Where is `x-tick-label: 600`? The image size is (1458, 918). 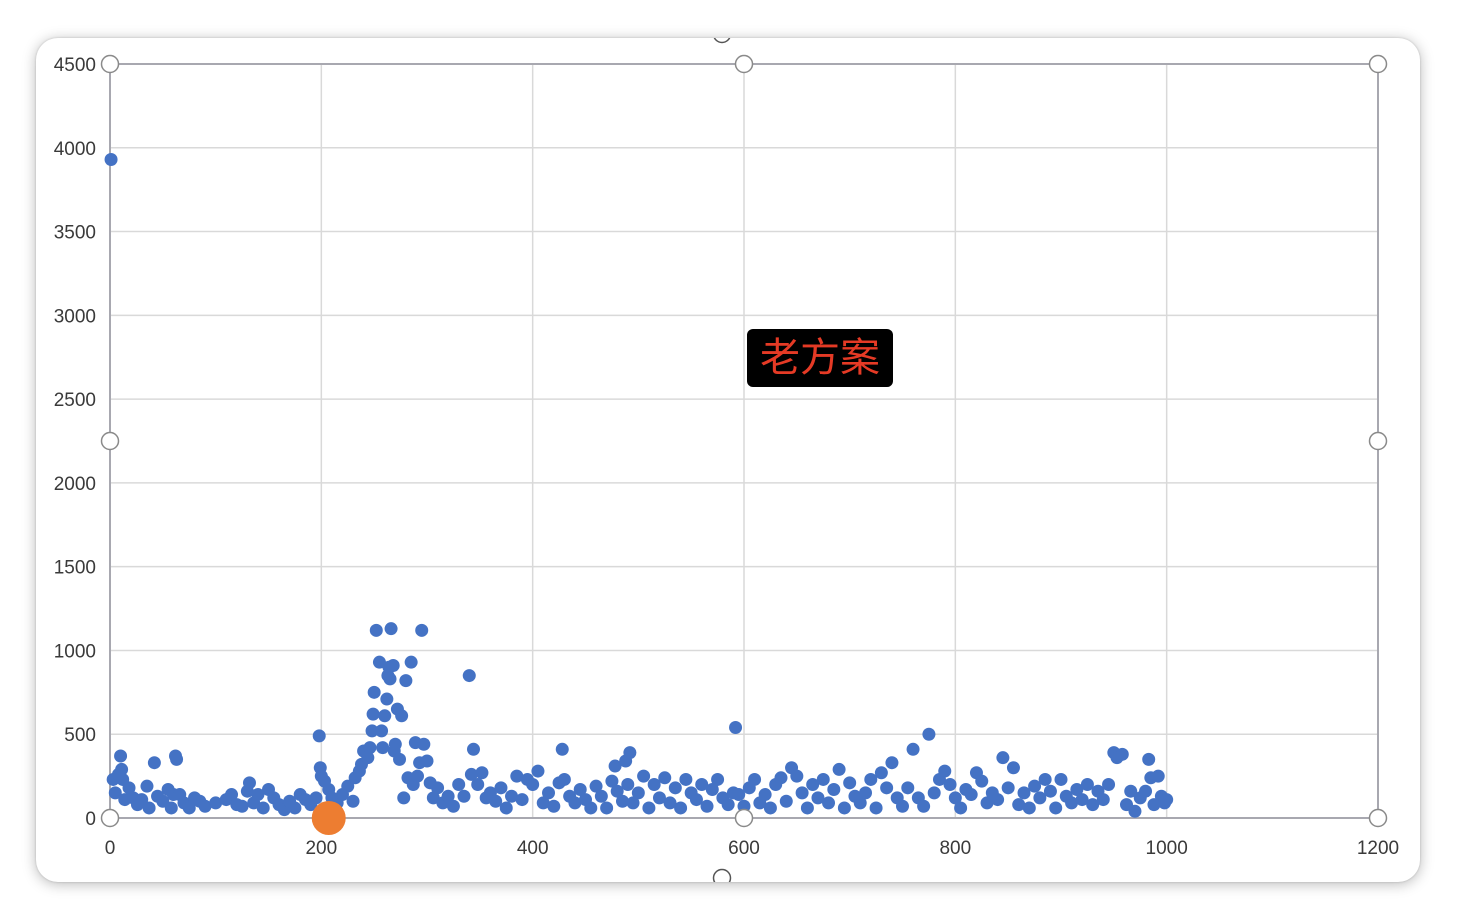
x-tick-label: 600 is located at coordinates (744, 848).